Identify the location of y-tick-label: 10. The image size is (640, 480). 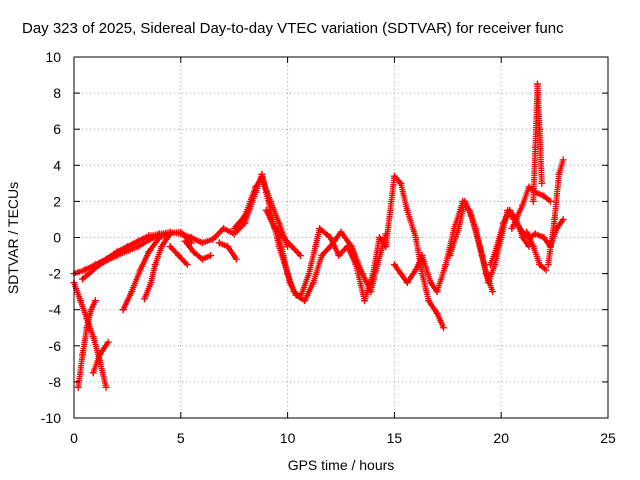
(53, 57).